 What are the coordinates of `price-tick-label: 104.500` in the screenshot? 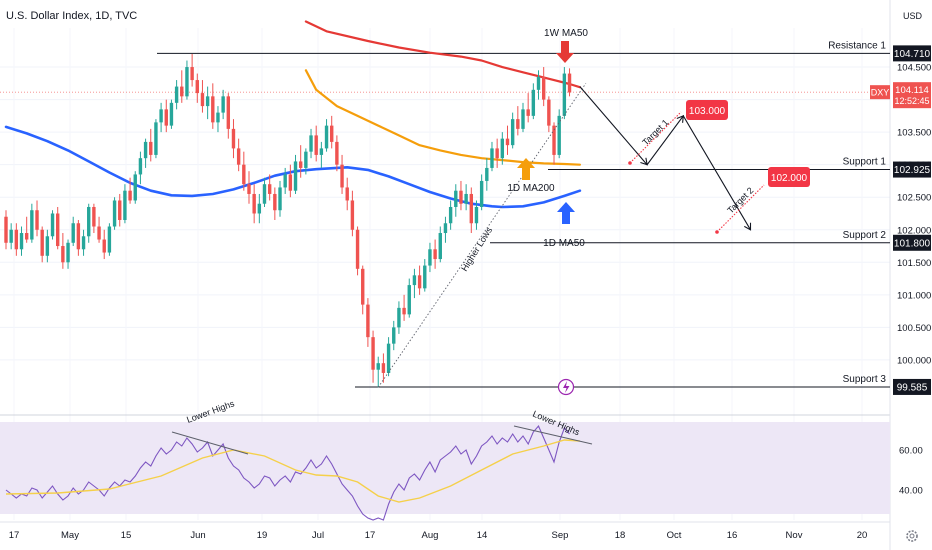 It's located at (914, 68).